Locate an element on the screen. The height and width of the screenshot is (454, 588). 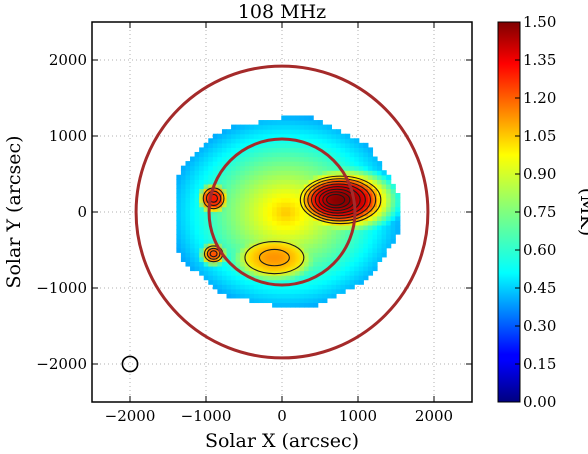
colorbar-tick-label: 0.15 is located at coordinates (539, 364).